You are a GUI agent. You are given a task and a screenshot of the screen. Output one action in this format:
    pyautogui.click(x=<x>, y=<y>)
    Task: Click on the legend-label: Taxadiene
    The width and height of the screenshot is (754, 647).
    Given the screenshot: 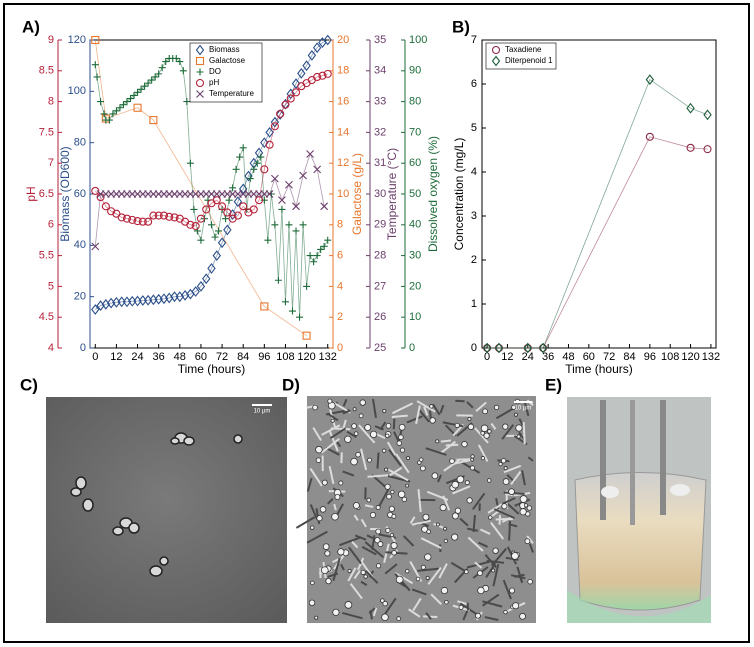 What is the action you would take?
    pyautogui.click(x=523, y=49)
    